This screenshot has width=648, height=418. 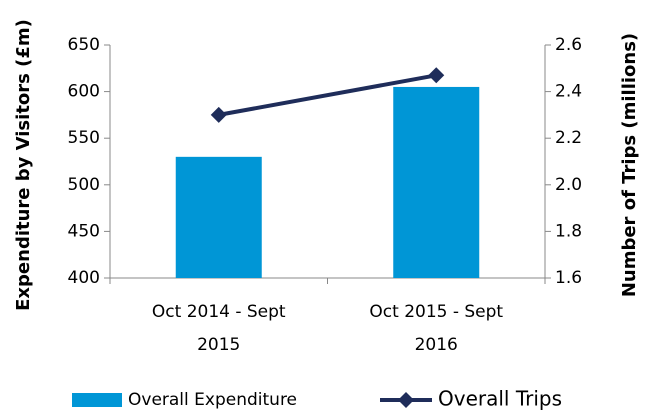 What do you see at coordinates (568, 138) in the screenshot?
I see `y2-tick-label: 2.2` at bounding box center [568, 138].